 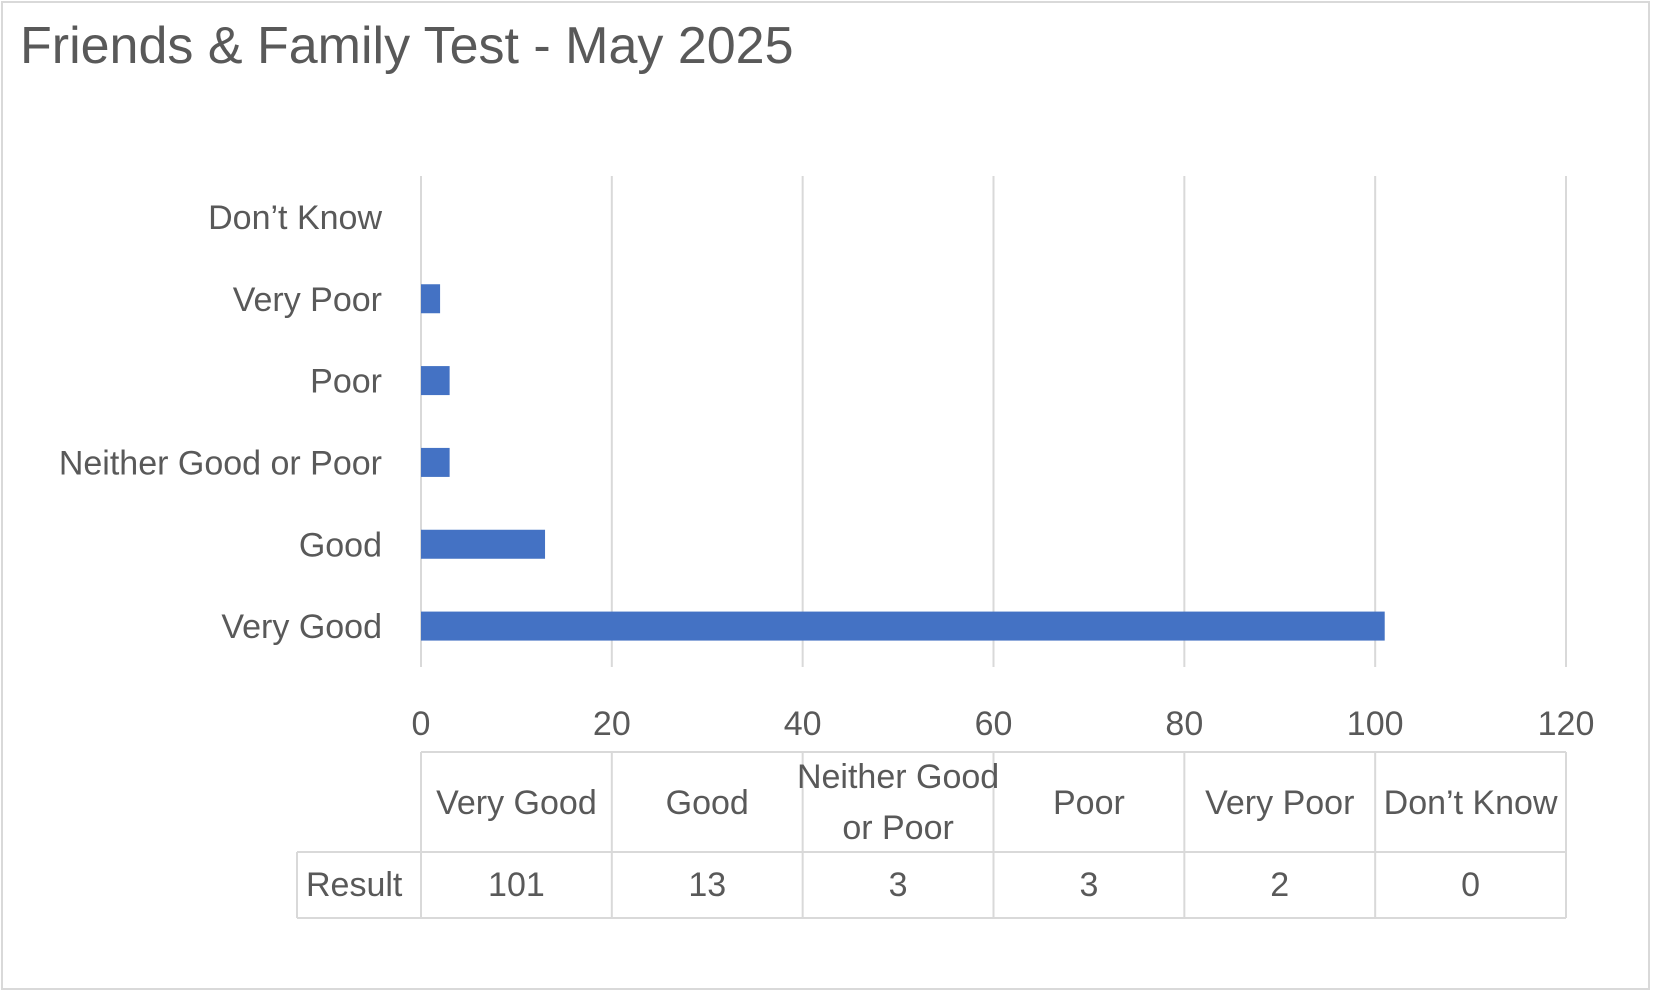 What do you see at coordinates (1375, 724) in the screenshot?
I see `x-tick-label: 100` at bounding box center [1375, 724].